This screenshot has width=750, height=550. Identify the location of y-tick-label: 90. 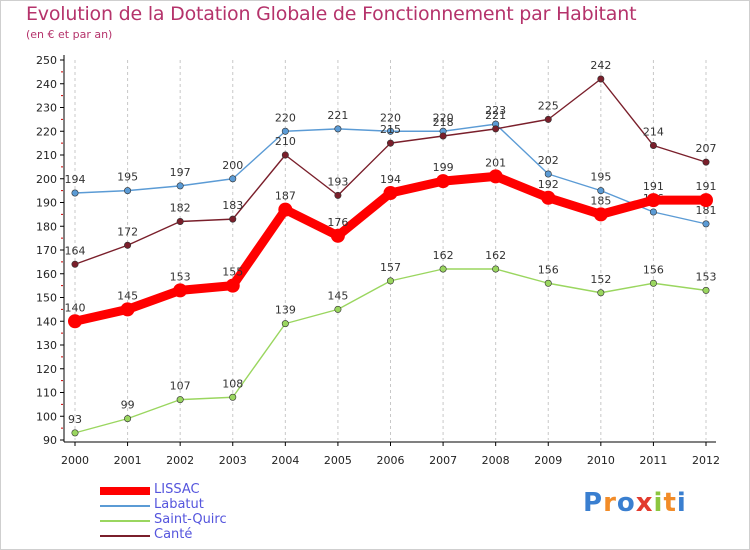
(50, 440).